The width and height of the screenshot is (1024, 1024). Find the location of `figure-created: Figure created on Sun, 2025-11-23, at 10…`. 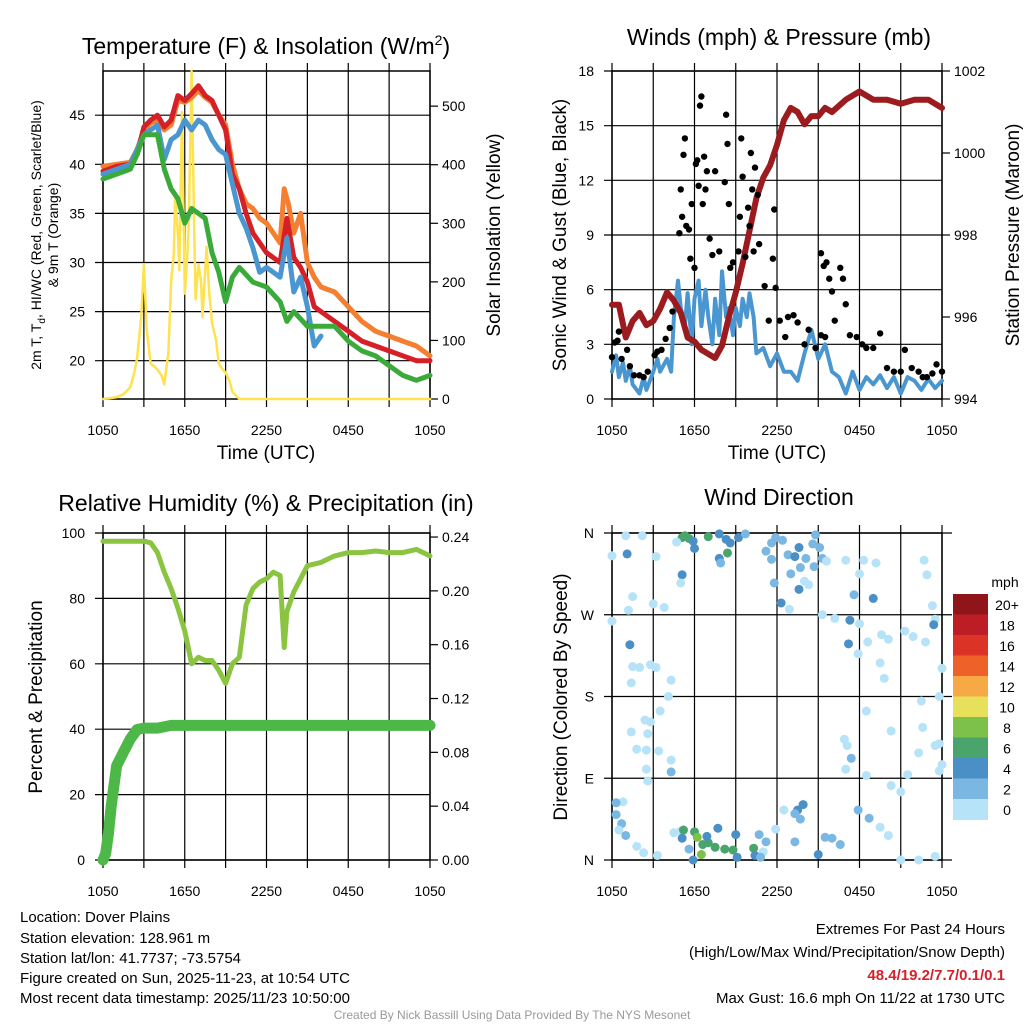

figure-created: Figure created on Sun, 2025-11-23, at 10… is located at coordinates (185, 978).